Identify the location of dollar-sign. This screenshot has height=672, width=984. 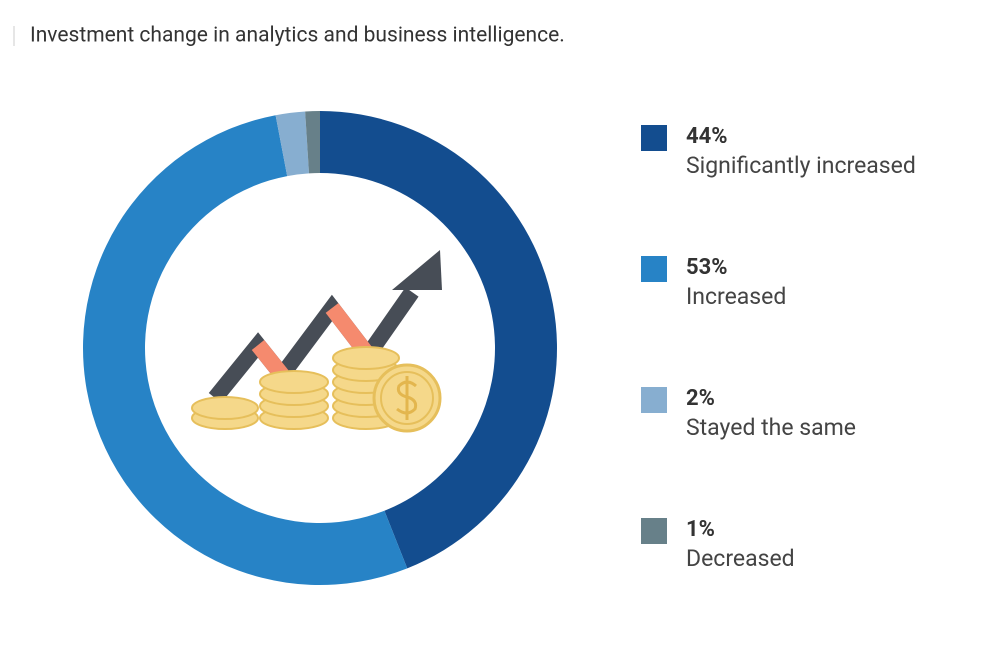
(407, 398).